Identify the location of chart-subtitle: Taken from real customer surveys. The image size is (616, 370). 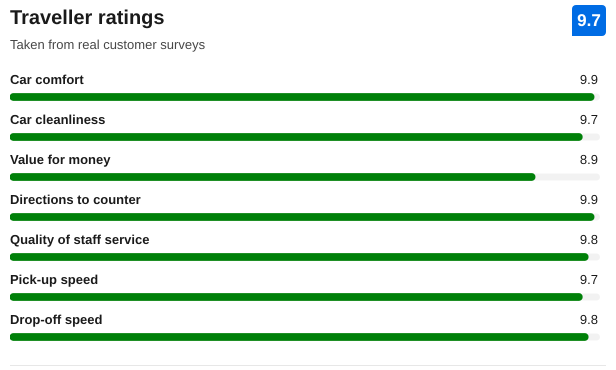
(108, 44).